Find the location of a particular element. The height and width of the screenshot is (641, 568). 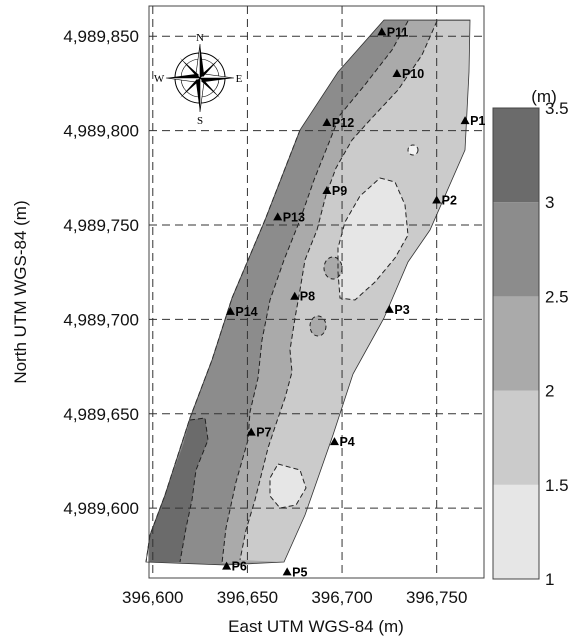

colorbar-tick-label: 1 is located at coordinates (549, 579).